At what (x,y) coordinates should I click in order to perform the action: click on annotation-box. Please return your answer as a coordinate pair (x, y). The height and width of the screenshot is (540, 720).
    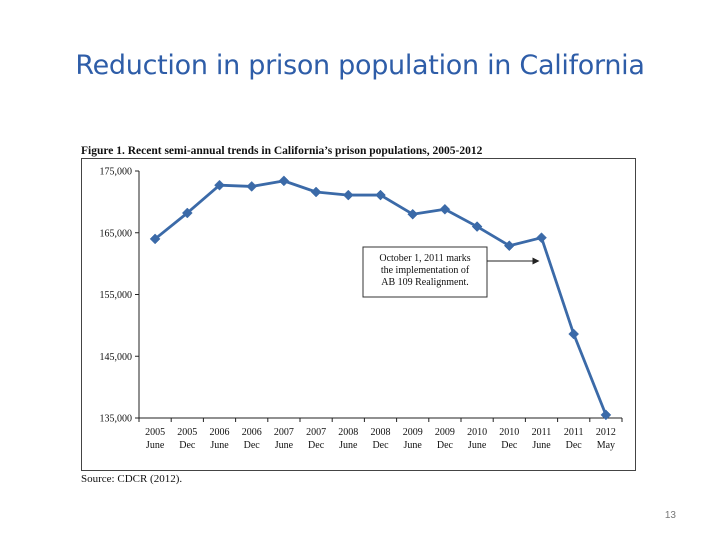
    Looking at the image, I should click on (425, 272).